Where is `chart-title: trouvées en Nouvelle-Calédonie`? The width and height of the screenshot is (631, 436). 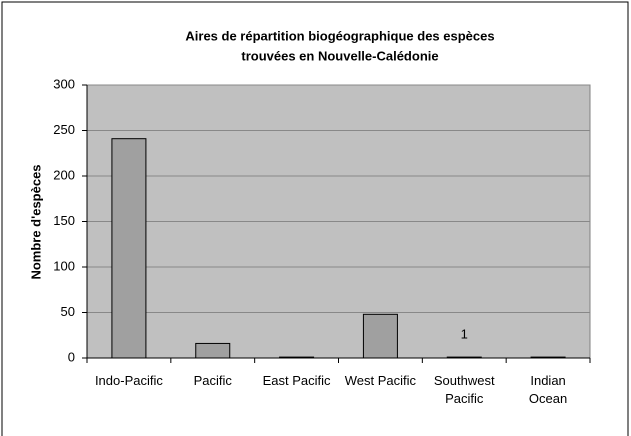
chart-title: trouvées en Nouvelle-Calédonie is located at coordinates (339, 55).